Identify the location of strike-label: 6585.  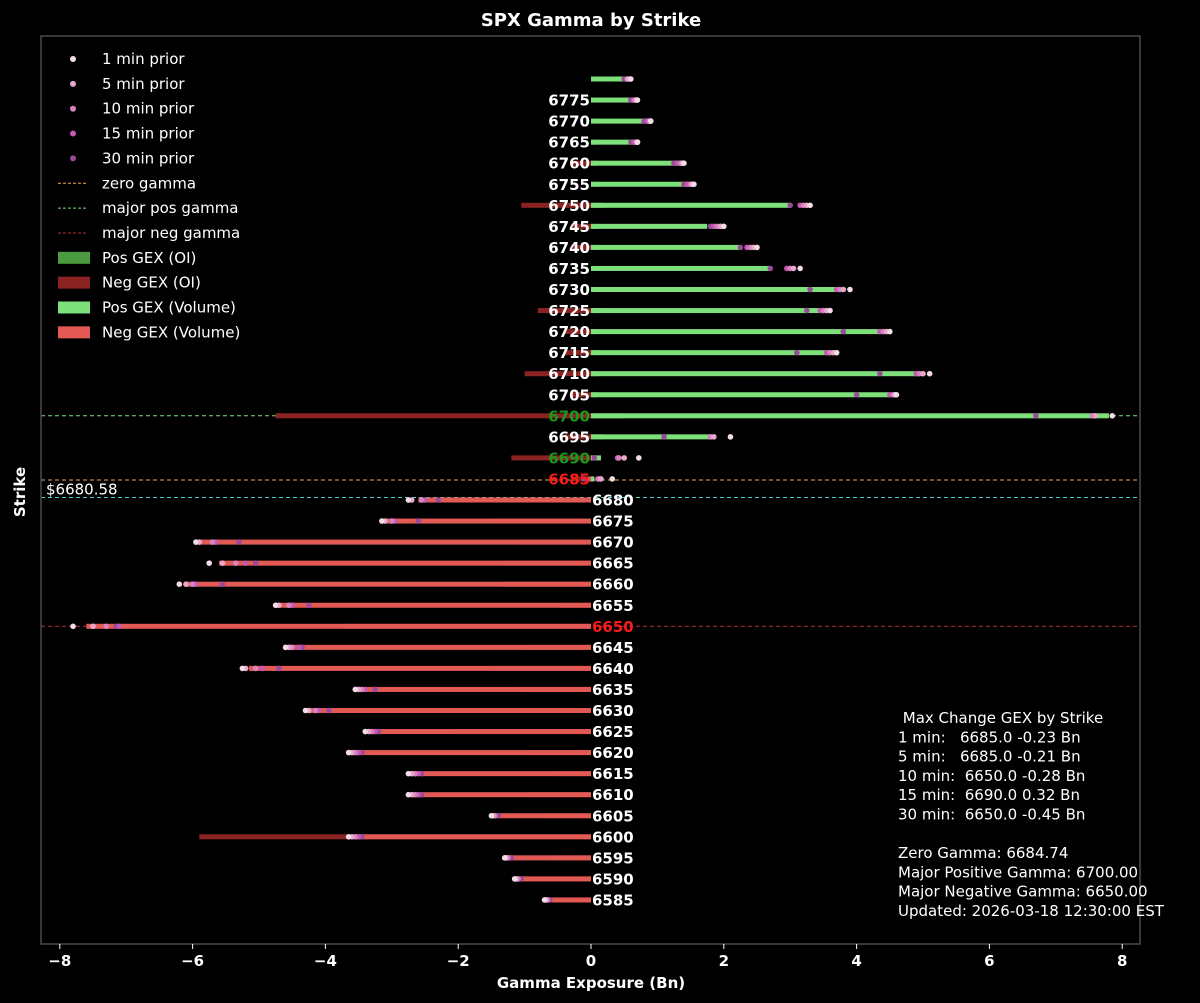
(613, 900).